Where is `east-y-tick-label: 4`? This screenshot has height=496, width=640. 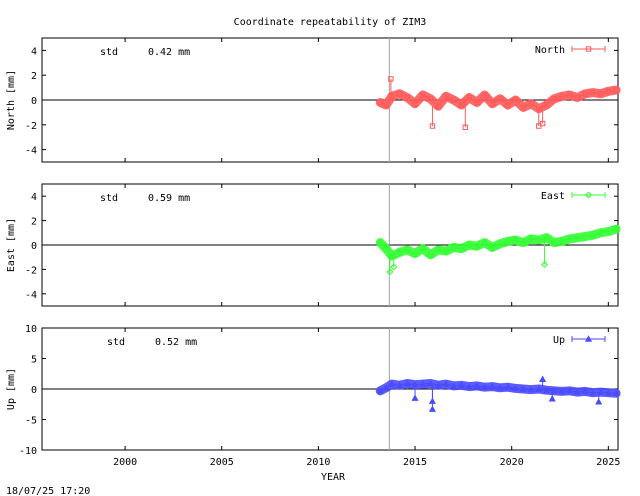 east-y-tick-label: 4 is located at coordinates (34, 197).